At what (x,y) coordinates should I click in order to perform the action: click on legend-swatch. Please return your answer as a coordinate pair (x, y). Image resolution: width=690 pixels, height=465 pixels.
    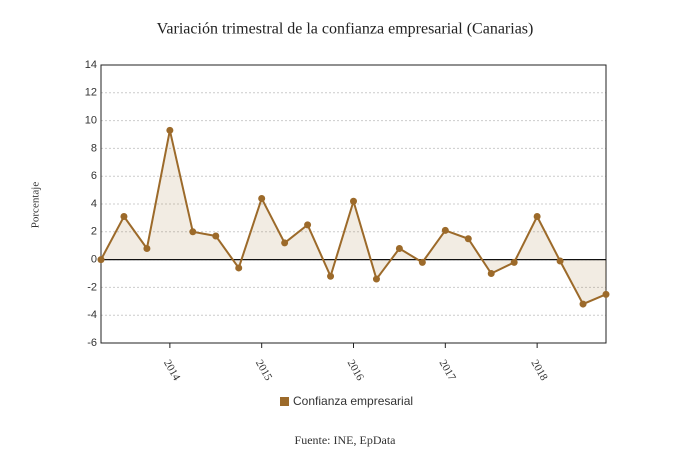
    Looking at the image, I should click on (284, 401).